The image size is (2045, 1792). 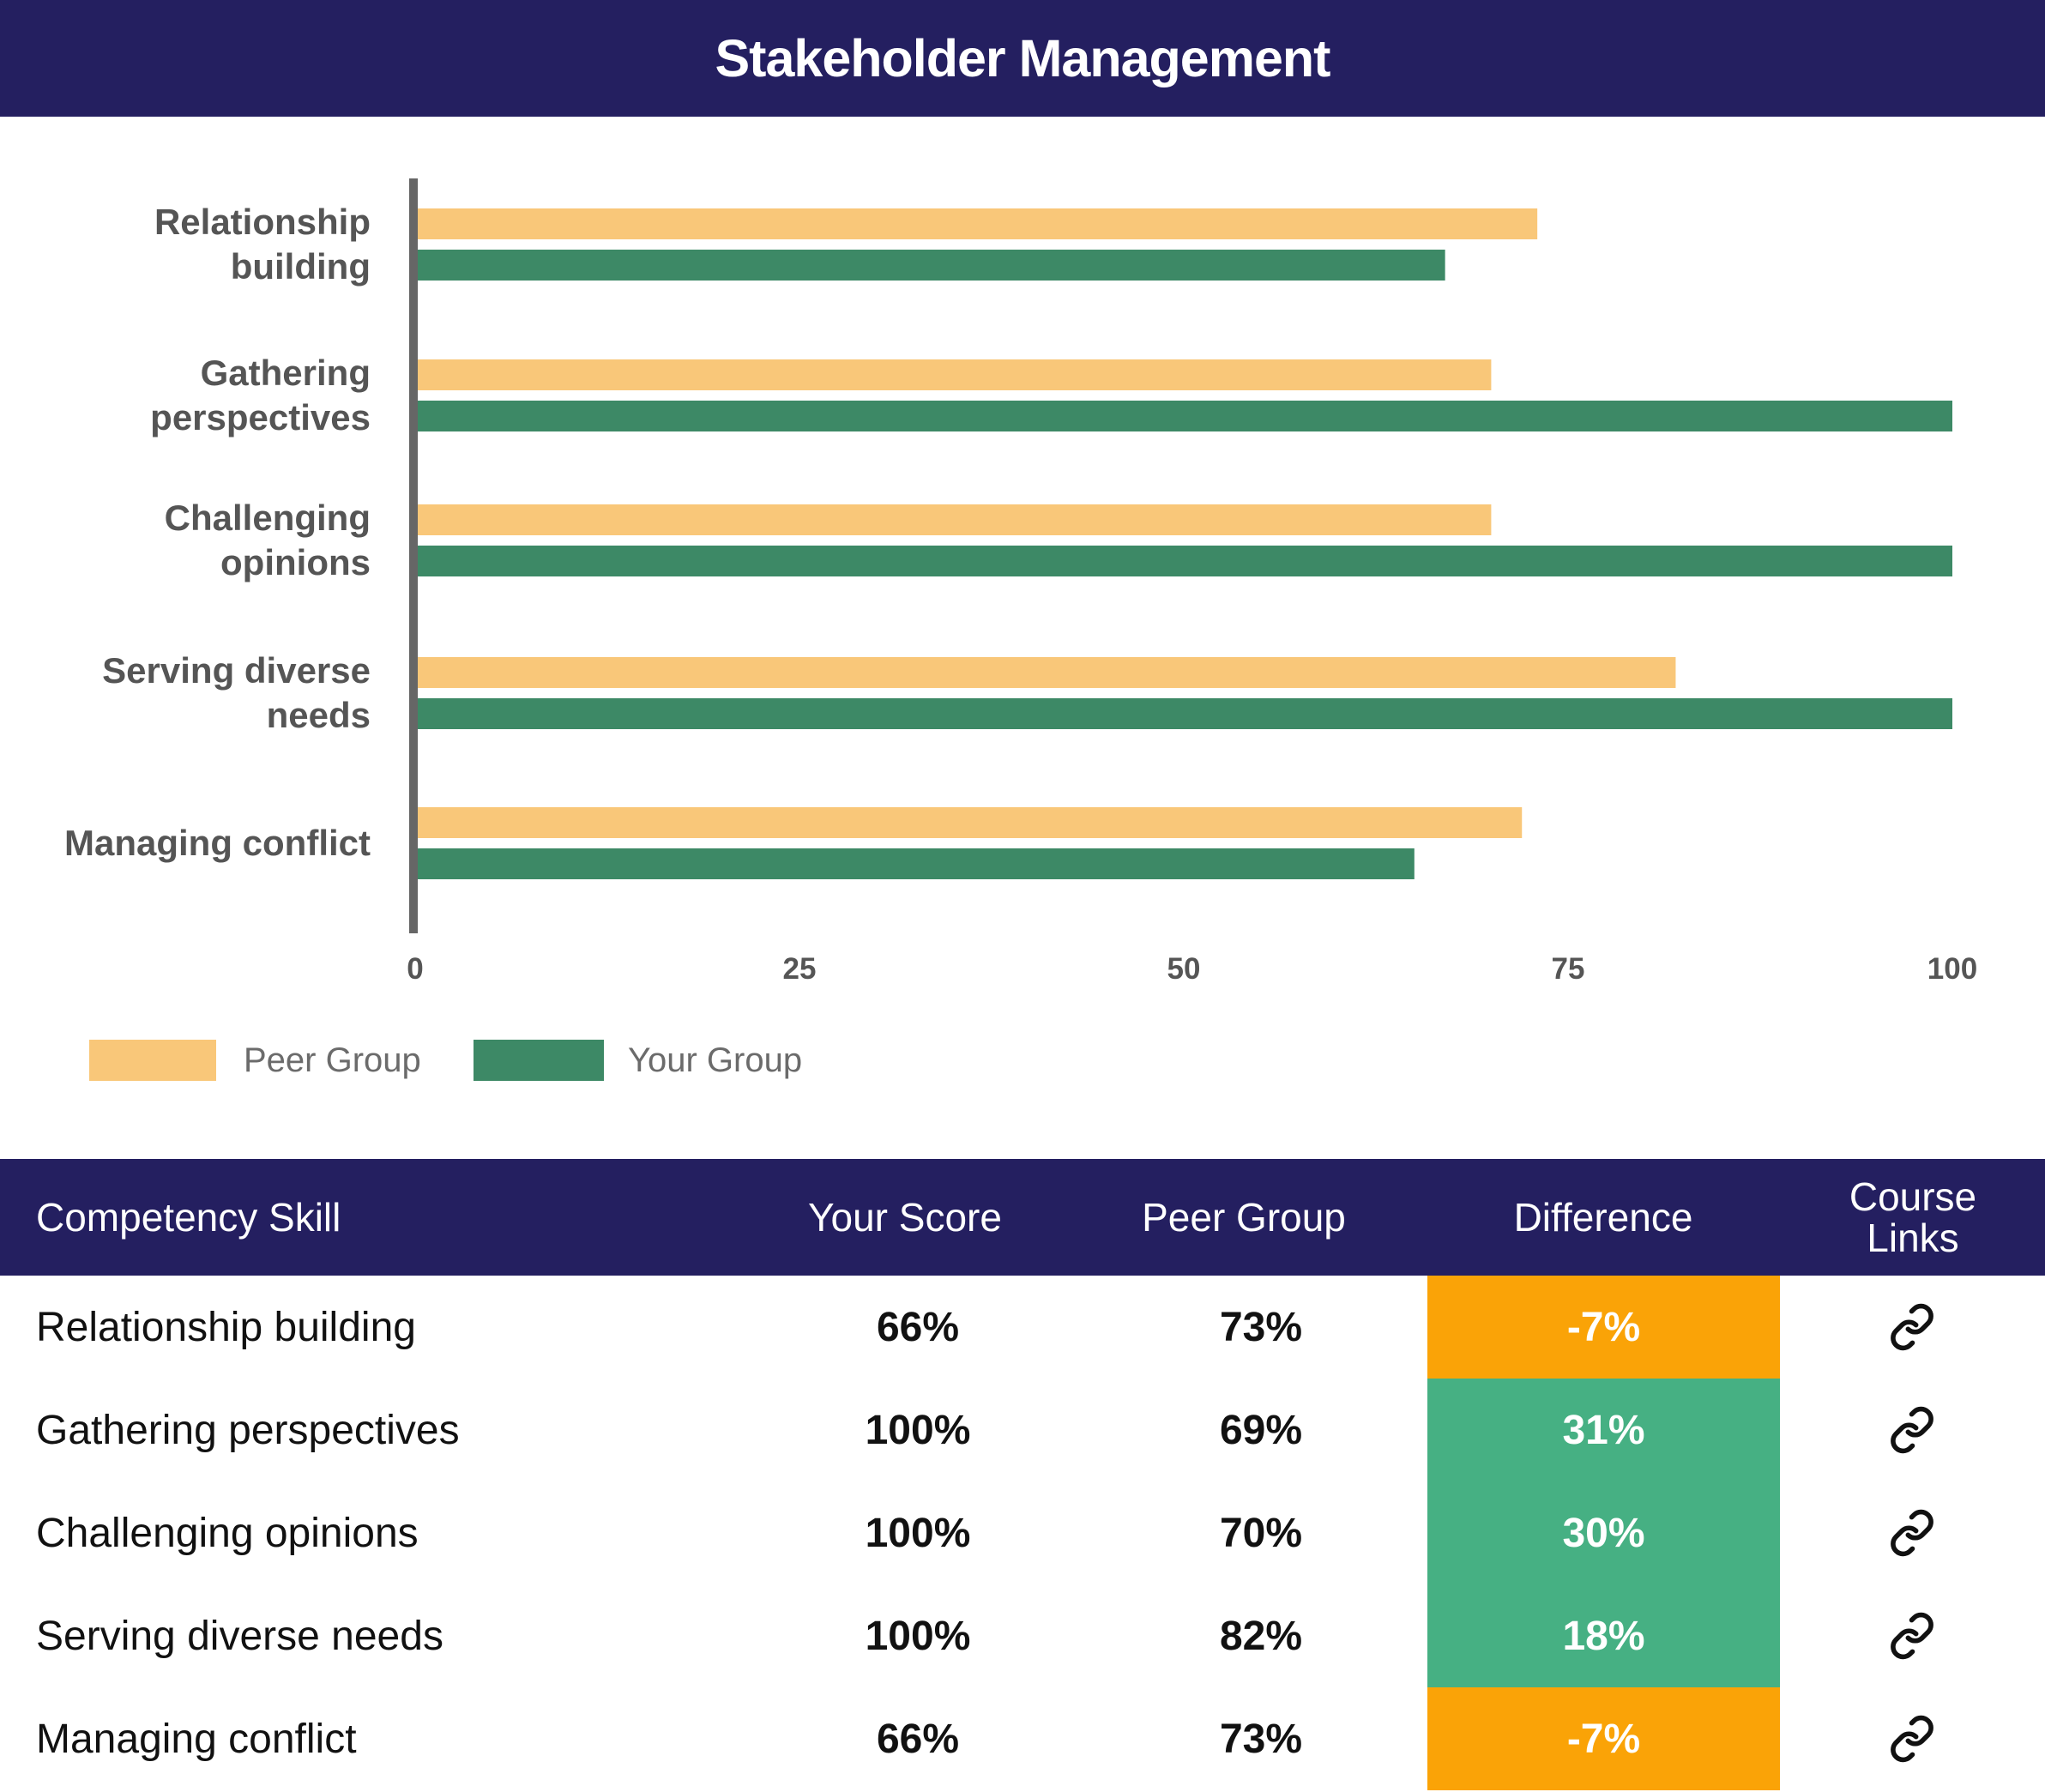 I want to click on category-label: Serving diverse, so click(x=236, y=670).